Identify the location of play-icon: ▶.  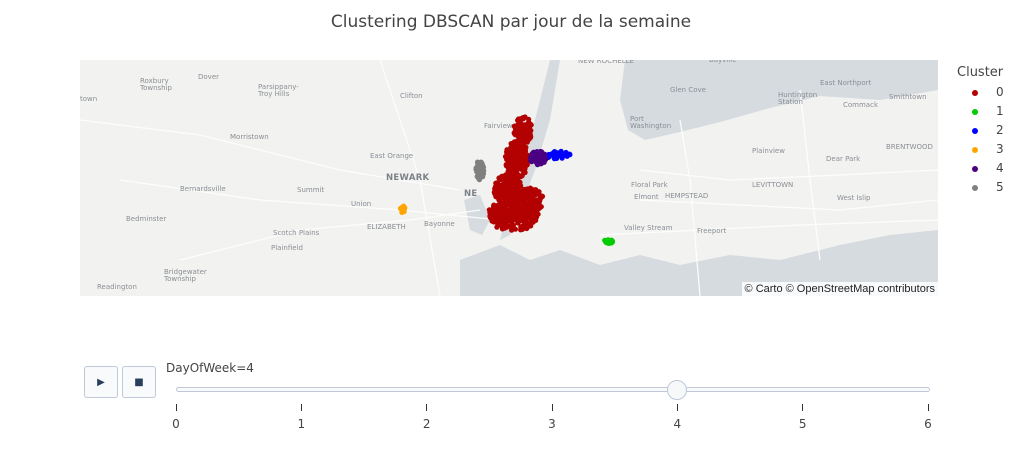
(101, 382).